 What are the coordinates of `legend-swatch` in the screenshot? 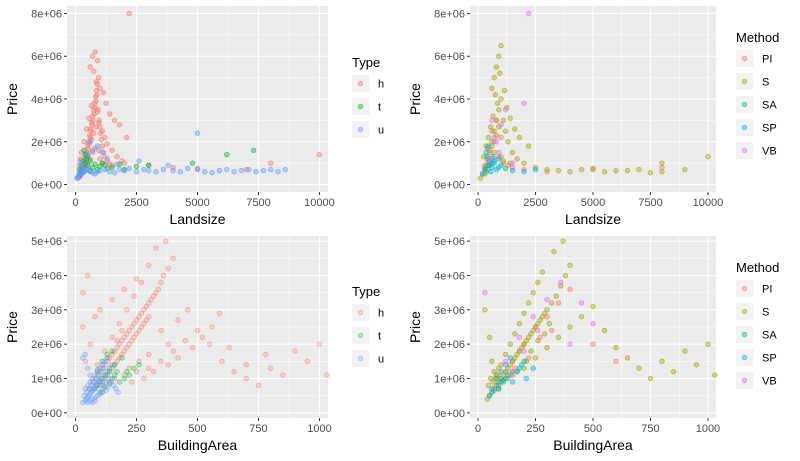 It's located at (360, 358).